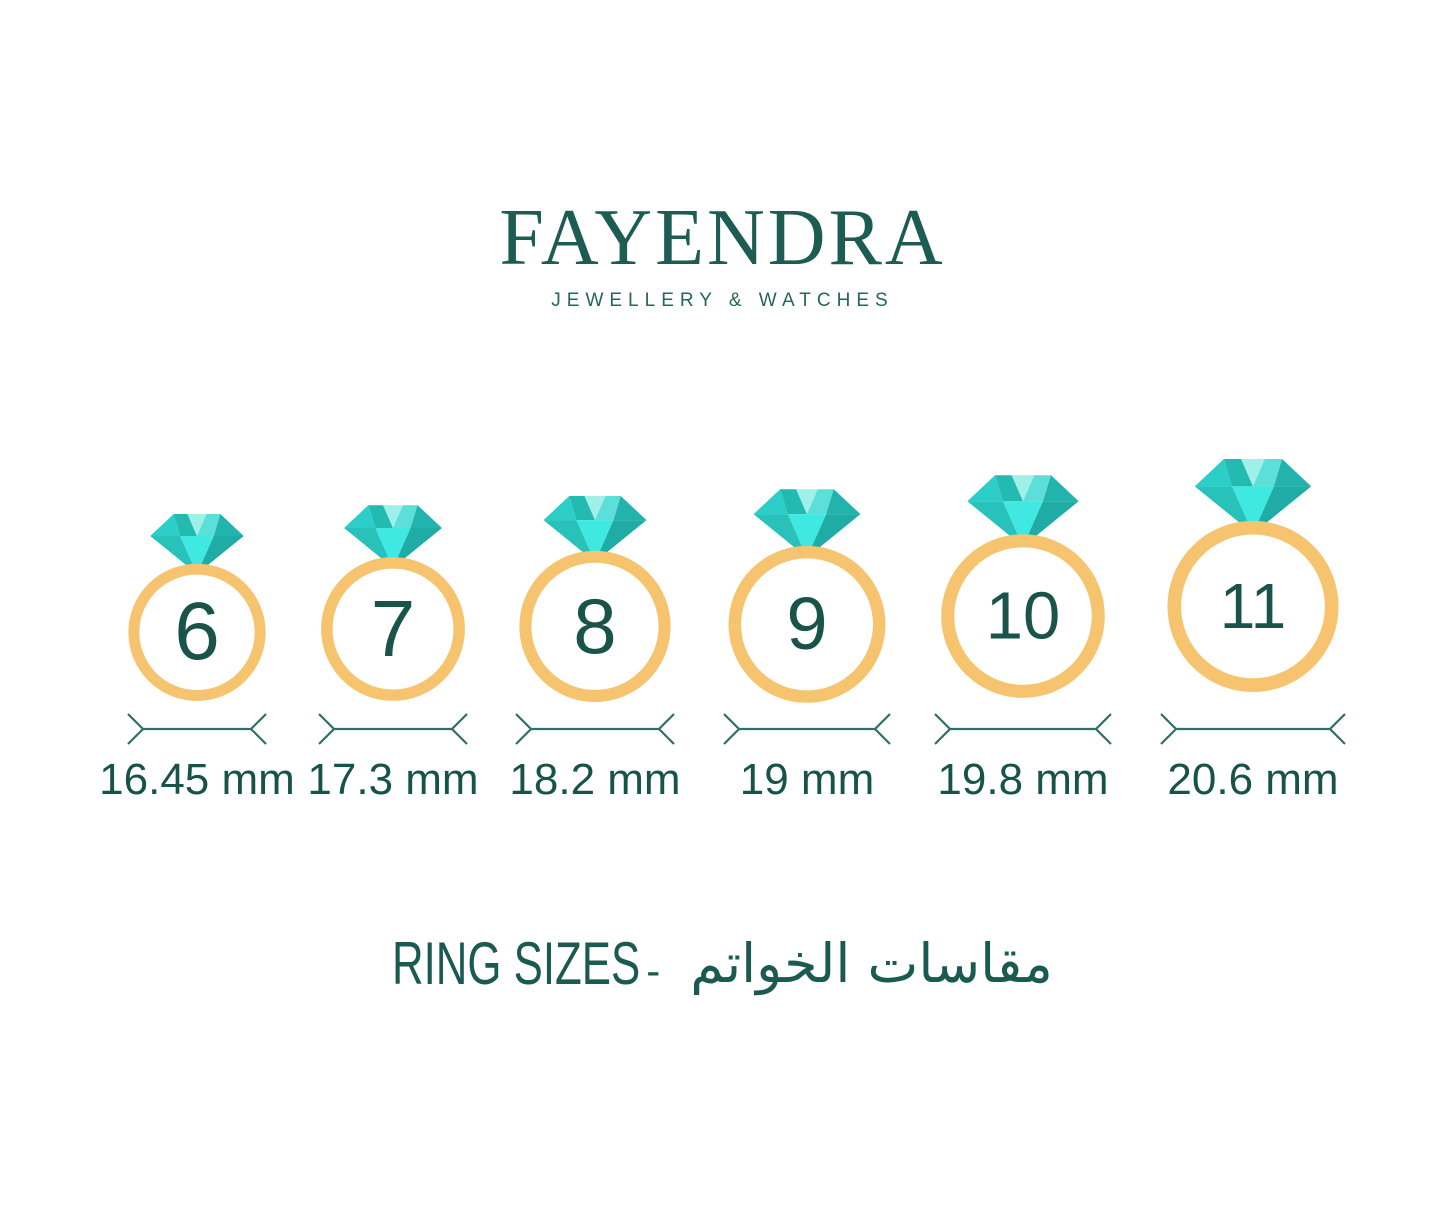 Image resolution: width=1445 pixels, height=1205 pixels. I want to click on ring-size-number: 9, so click(807, 624).